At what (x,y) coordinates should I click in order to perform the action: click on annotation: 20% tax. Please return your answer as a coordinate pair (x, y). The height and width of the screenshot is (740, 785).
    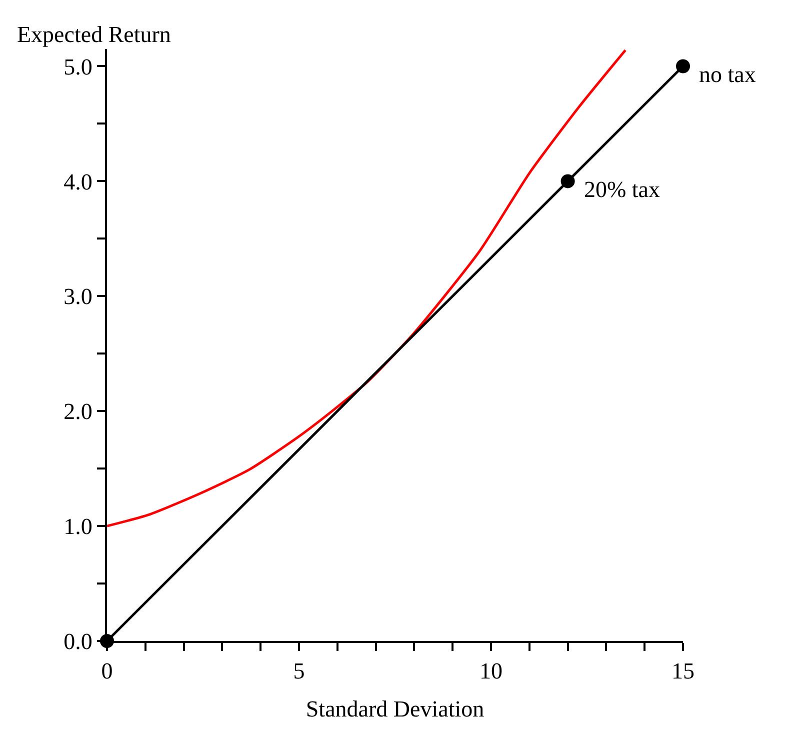
    Looking at the image, I should click on (622, 189).